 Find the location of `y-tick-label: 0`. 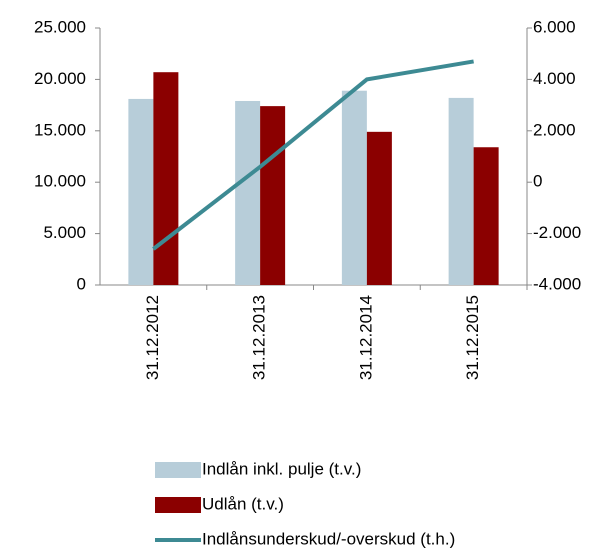

y-tick-label: 0 is located at coordinates (81, 283).